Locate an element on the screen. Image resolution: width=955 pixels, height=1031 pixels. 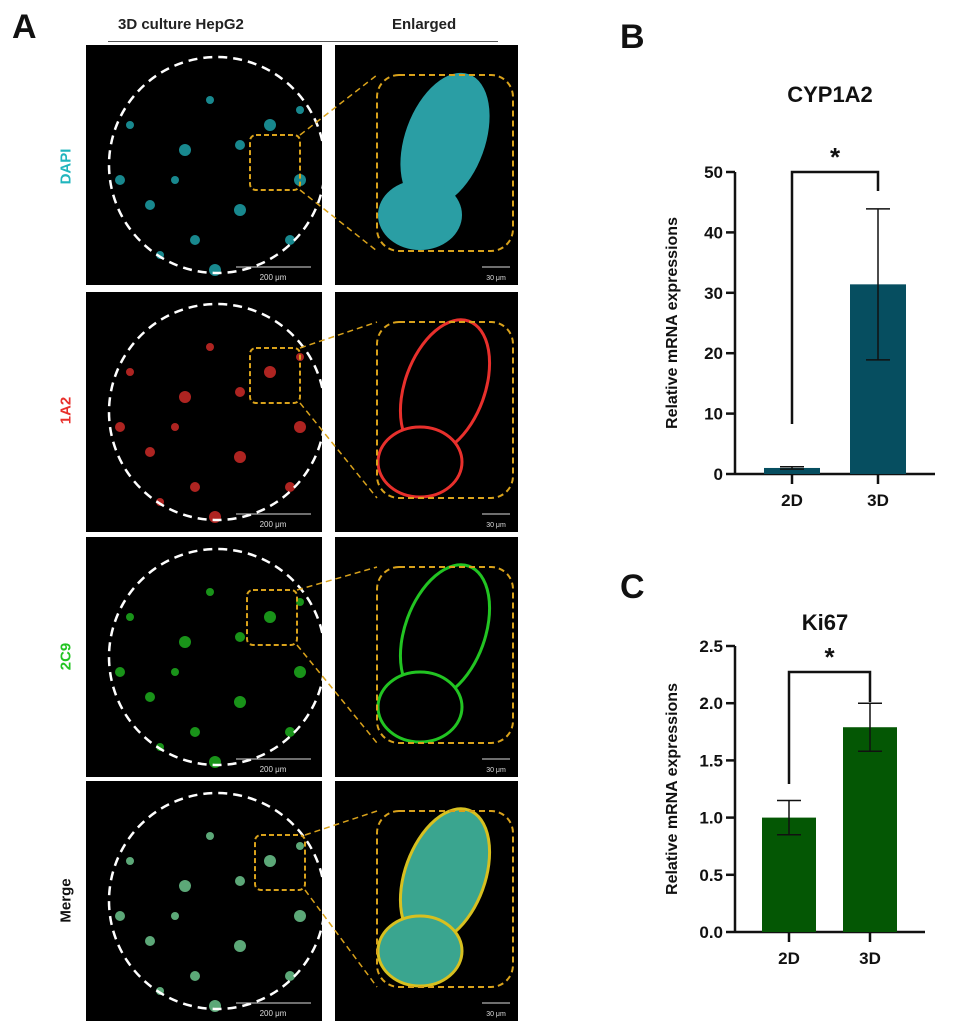
y-tick-label: 0.5 is located at coordinates (711, 875).